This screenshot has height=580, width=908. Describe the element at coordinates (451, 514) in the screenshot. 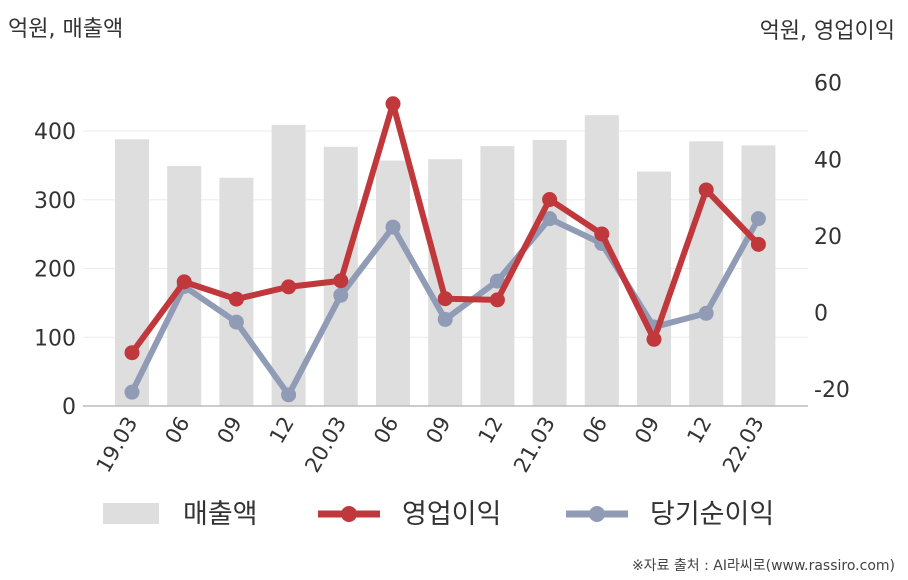

I see `legend-label-operating-profit: 영업이익` at that location.